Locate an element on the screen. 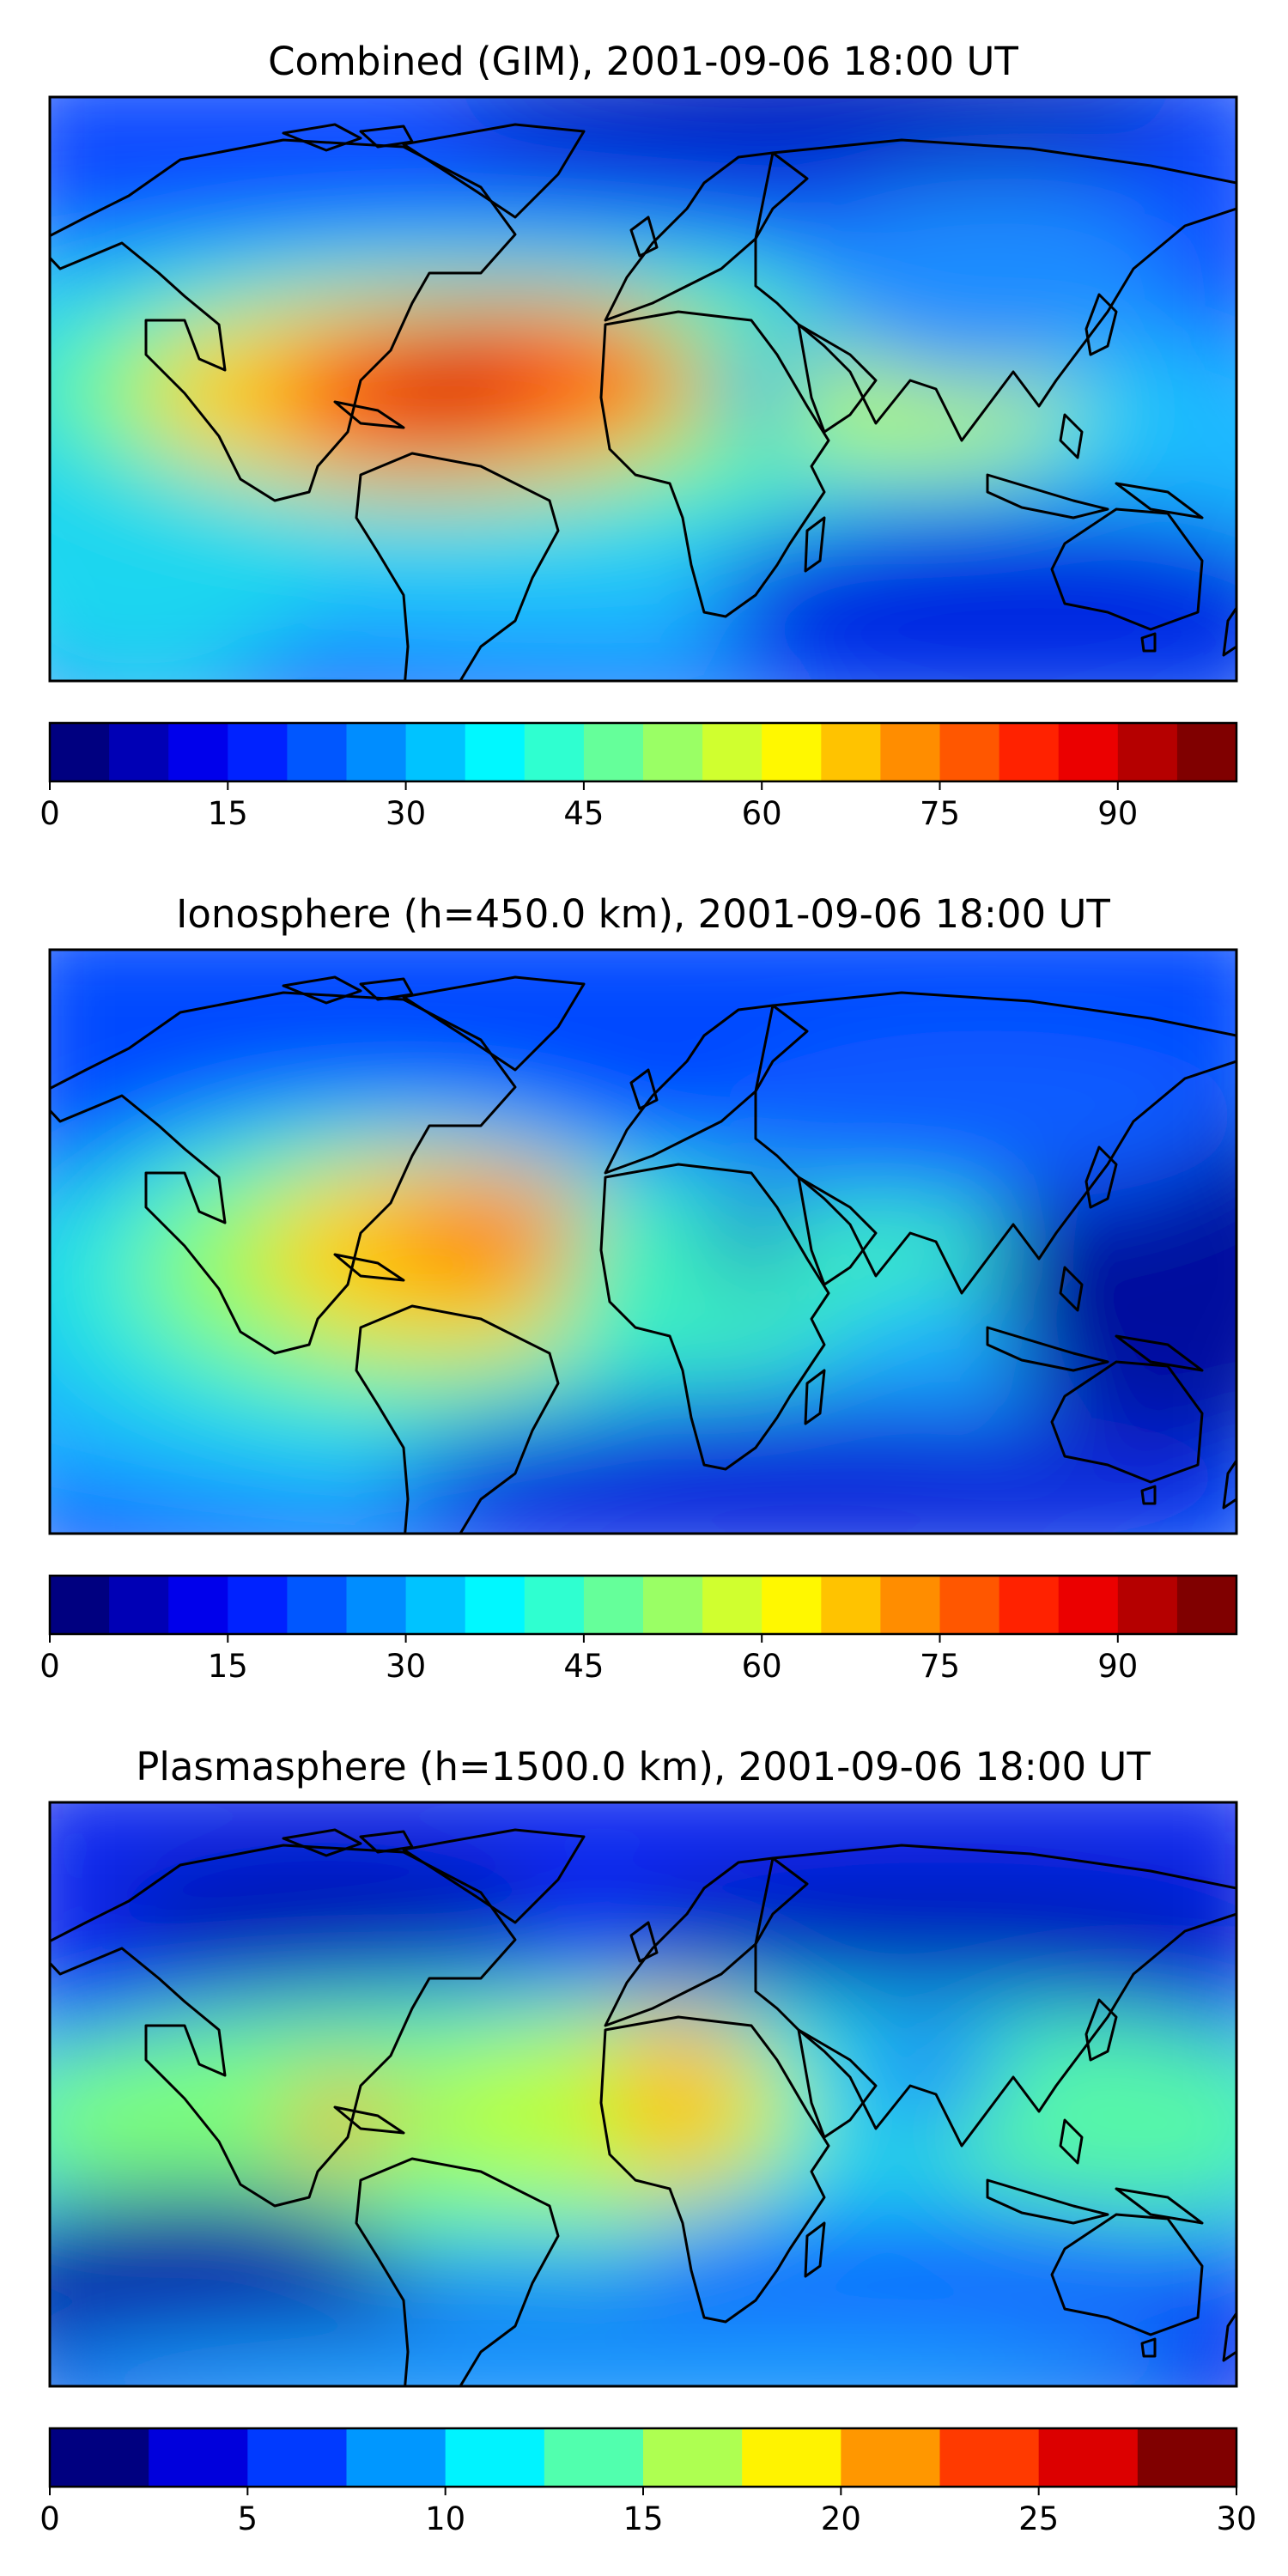 This screenshot has height=2576, width=1288. colorbar-tick-label: 25 is located at coordinates (1038, 2518).